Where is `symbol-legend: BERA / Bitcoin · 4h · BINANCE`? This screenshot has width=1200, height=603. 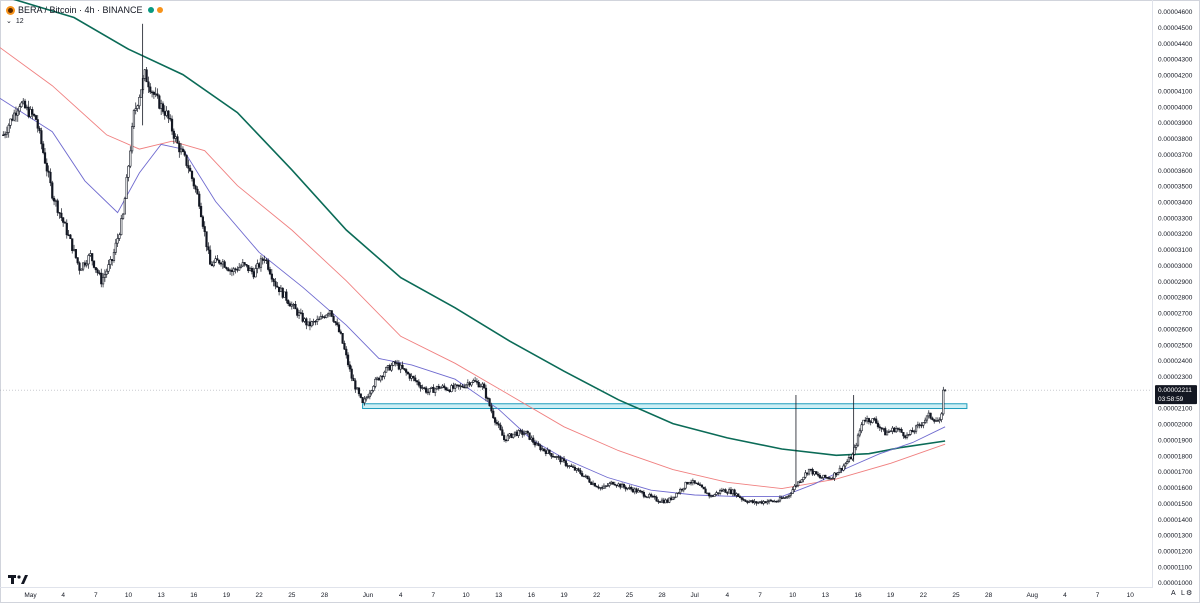
symbol-legend: BERA / Bitcoin · 4h · BINANCE is located at coordinates (84, 10).